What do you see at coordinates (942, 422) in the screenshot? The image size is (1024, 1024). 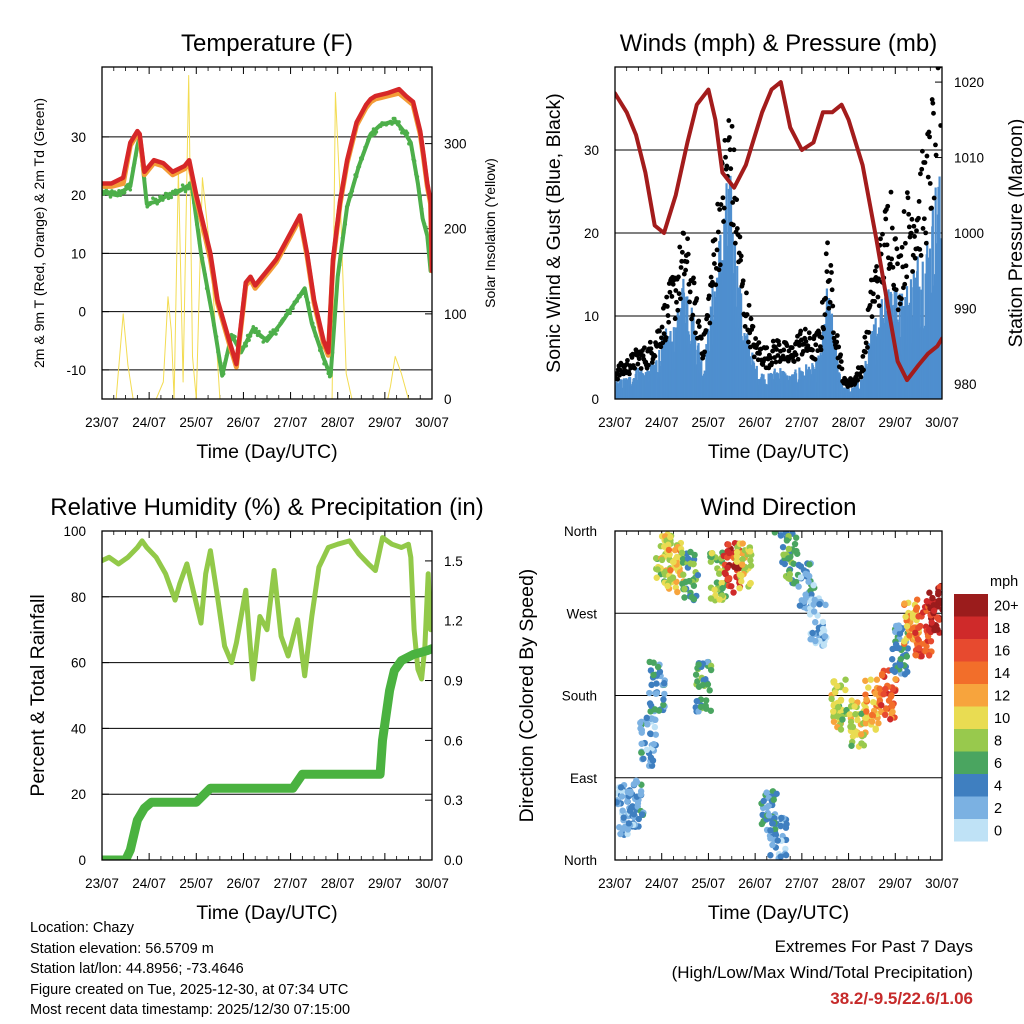 I see `x-tick-label: 30/07` at bounding box center [942, 422].